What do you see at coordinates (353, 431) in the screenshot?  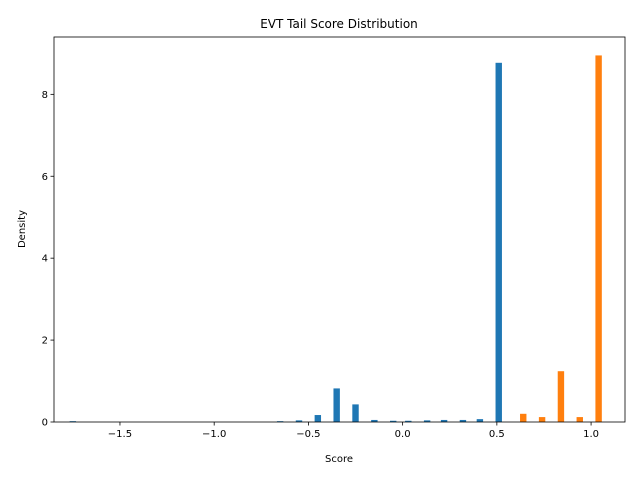 I see `x-axis: −1.5 −1.0 −0.5 0.0 0.5 1.0` at bounding box center [353, 431].